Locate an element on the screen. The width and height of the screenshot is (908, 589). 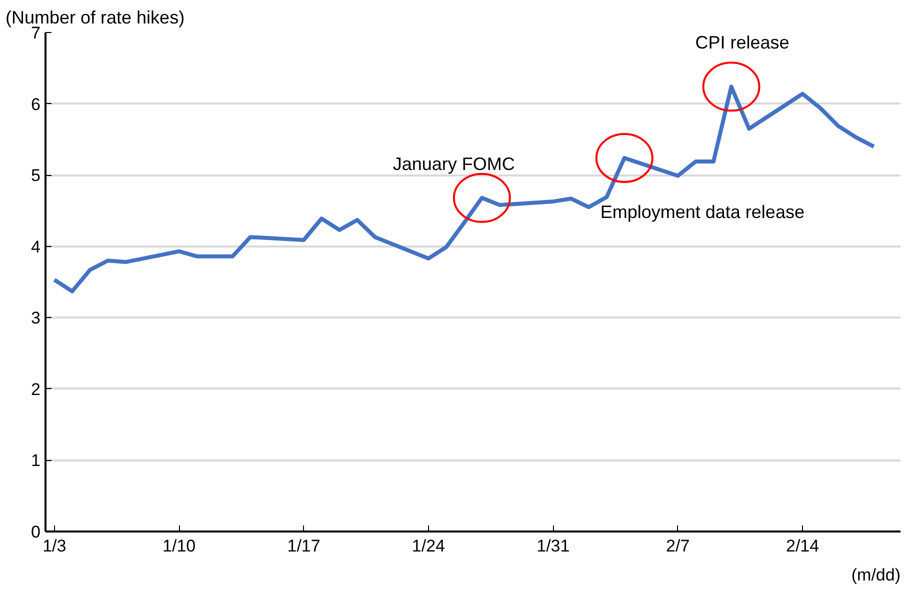
y-tick-label: 5 is located at coordinates (36, 176).